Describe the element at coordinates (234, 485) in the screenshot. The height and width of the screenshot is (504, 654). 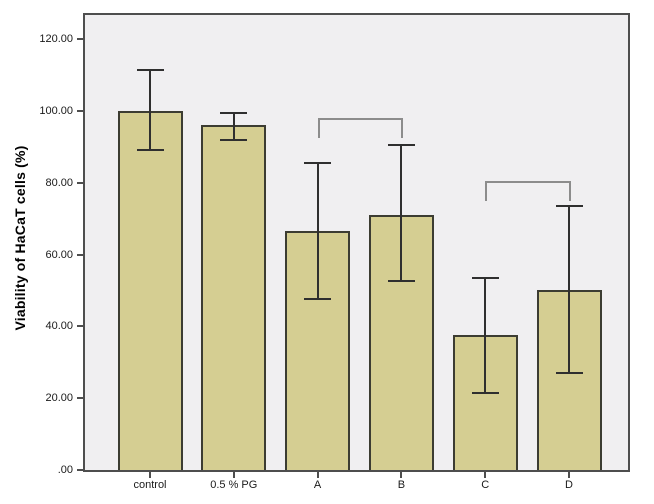
I see `x-tick-label: 0.5 % PG` at that location.